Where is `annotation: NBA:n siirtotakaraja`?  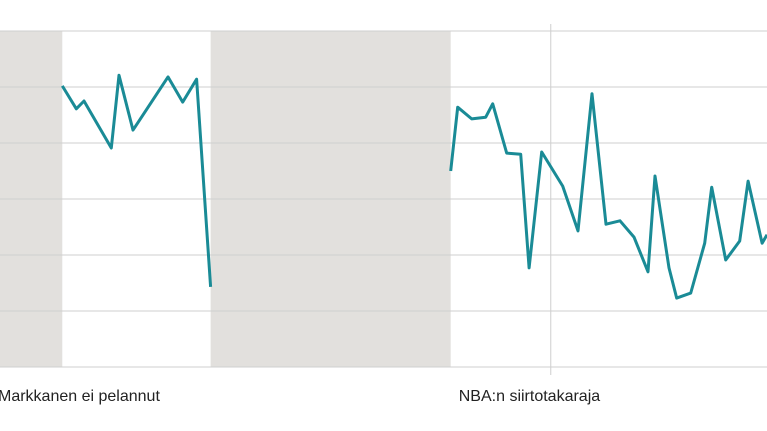
annotation: NBA:n siirtotakaraja is located at coordinates (529, 396).